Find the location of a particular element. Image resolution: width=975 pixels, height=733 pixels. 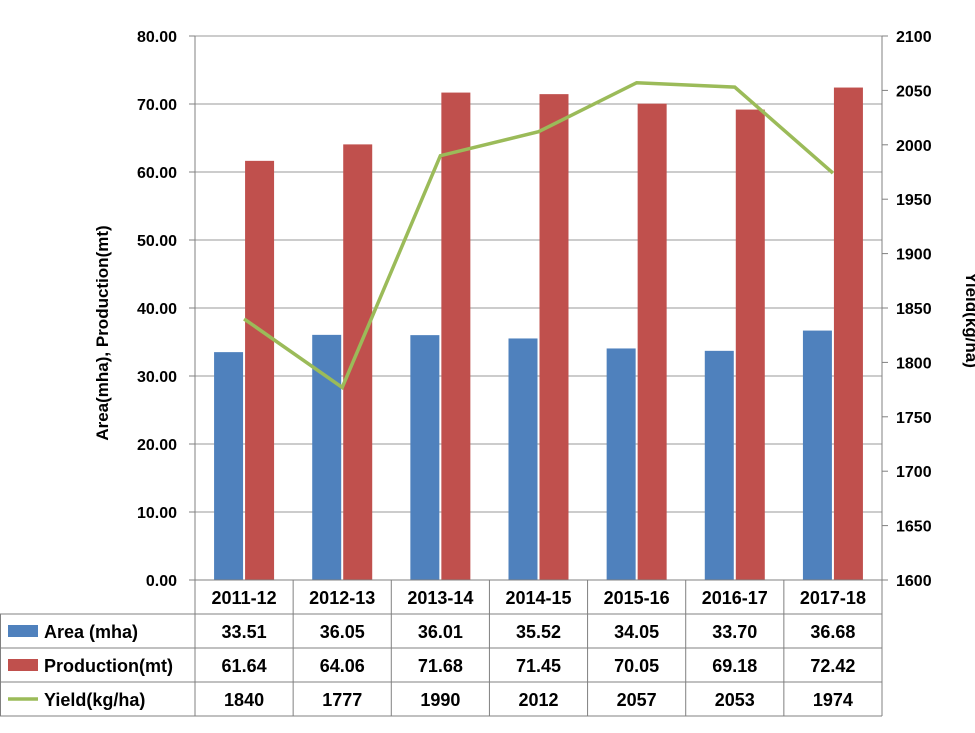

data-label: 69.18 is located at coordinates (734, 666).